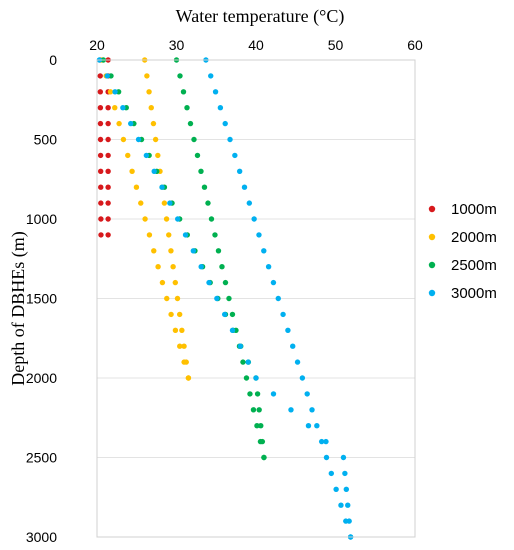 The image size is (514, 550). I want to click on legend-label-2000m: 2000m, so click(474, 237).